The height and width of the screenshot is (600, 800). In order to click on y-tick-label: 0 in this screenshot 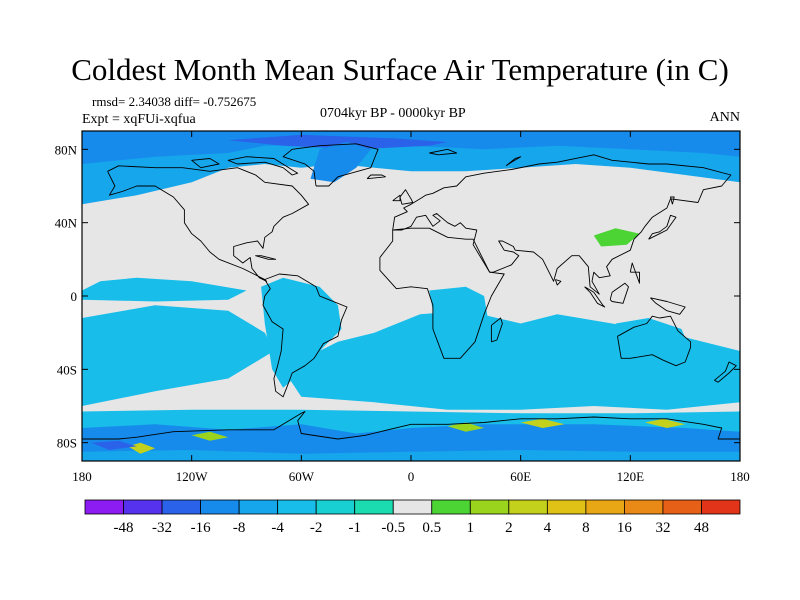, I will do `click(74, 296)`.